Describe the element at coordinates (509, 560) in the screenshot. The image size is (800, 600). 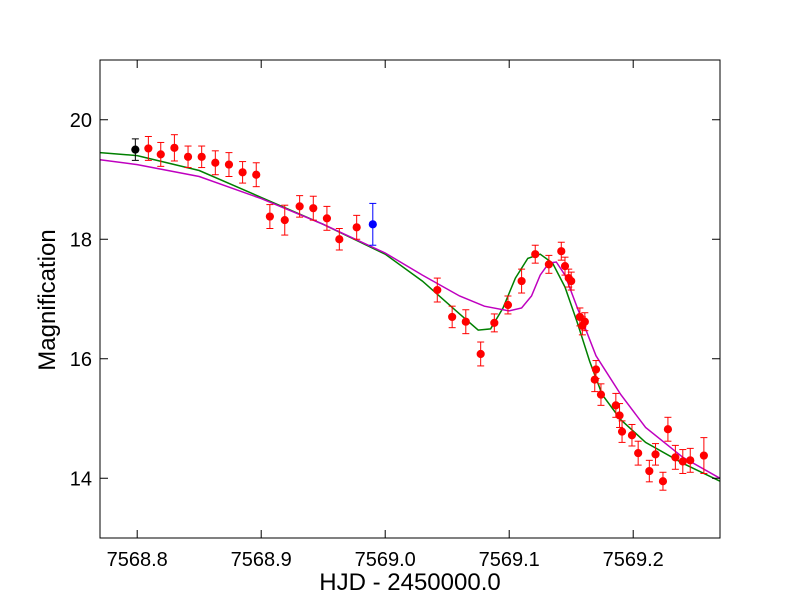
I see `x-tick-label: 7569.1` at that location.